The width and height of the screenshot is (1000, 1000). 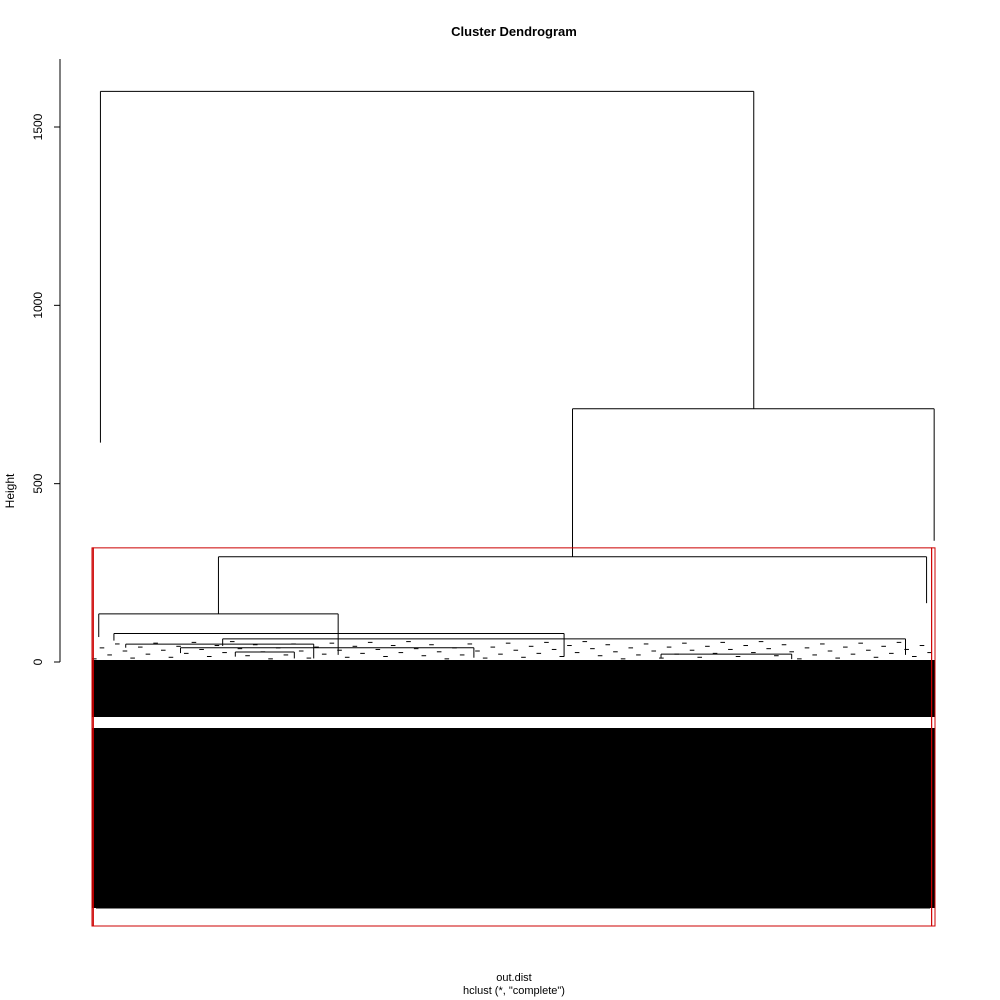 What do you see at coordinates (513, 978) in the screenshot?
I see `x-axis-label: out.dist` at bounding box center [513, 978].